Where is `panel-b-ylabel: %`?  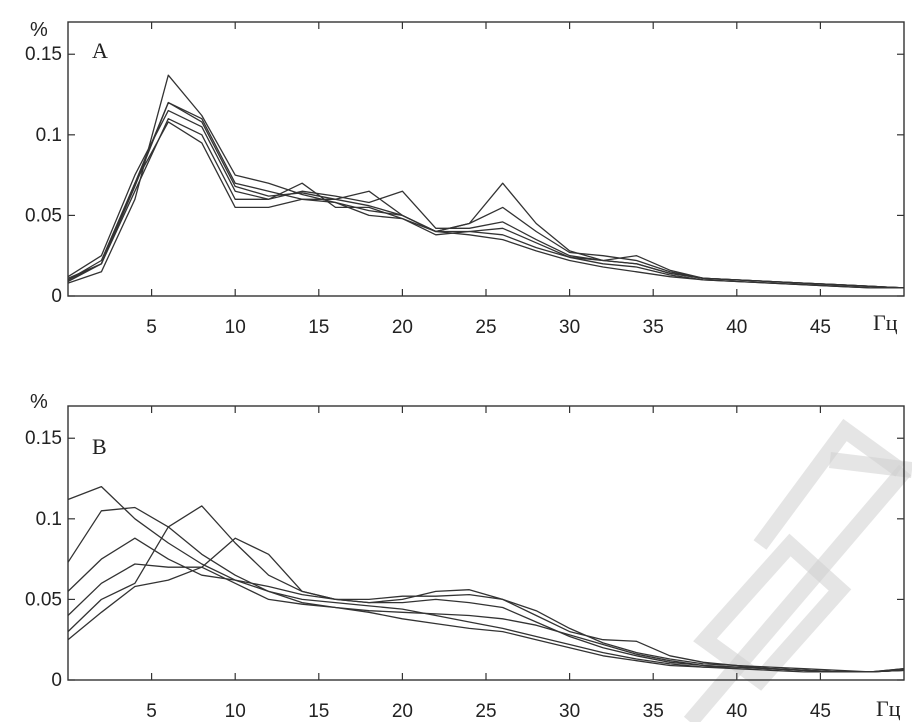
panel-b-ylabel: % is located at coordinates (39, 402).